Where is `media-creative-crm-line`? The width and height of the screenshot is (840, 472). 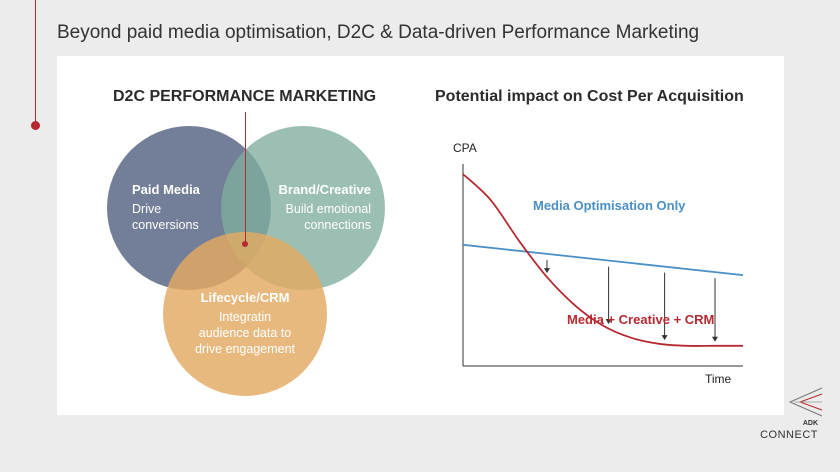 media-creative-crm-line is located at coordinates (602, 260).